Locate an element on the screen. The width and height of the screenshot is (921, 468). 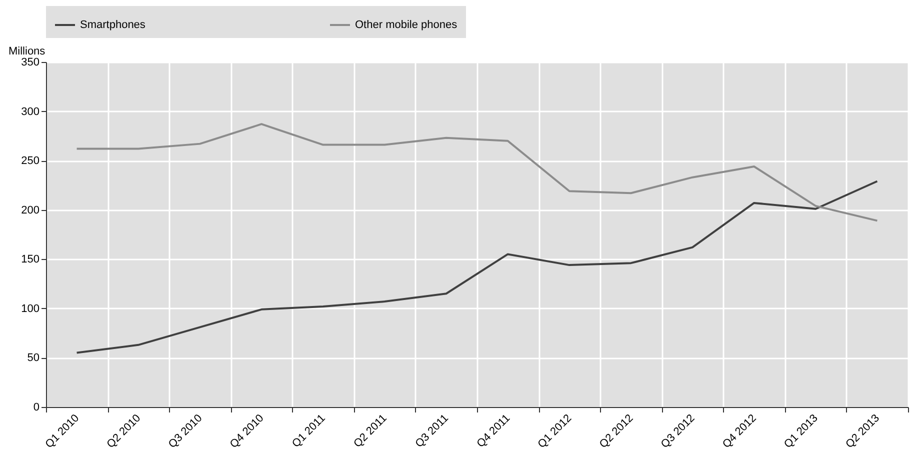
legend-label: Other mobile phones is located at coordinates (406, 25).